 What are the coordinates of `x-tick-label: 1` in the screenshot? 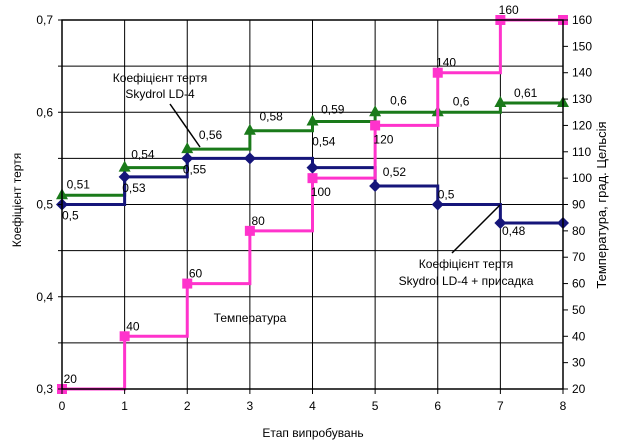 It's located at (124, 406).